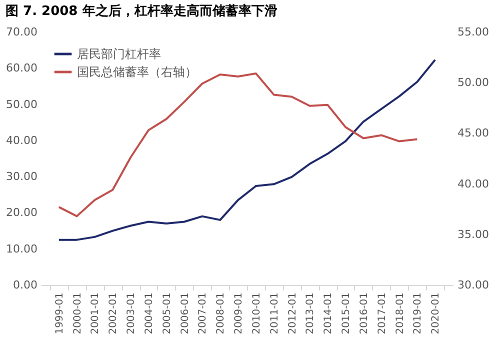  I want to click on y2-tick-label: 55.00, so click(473, 32).